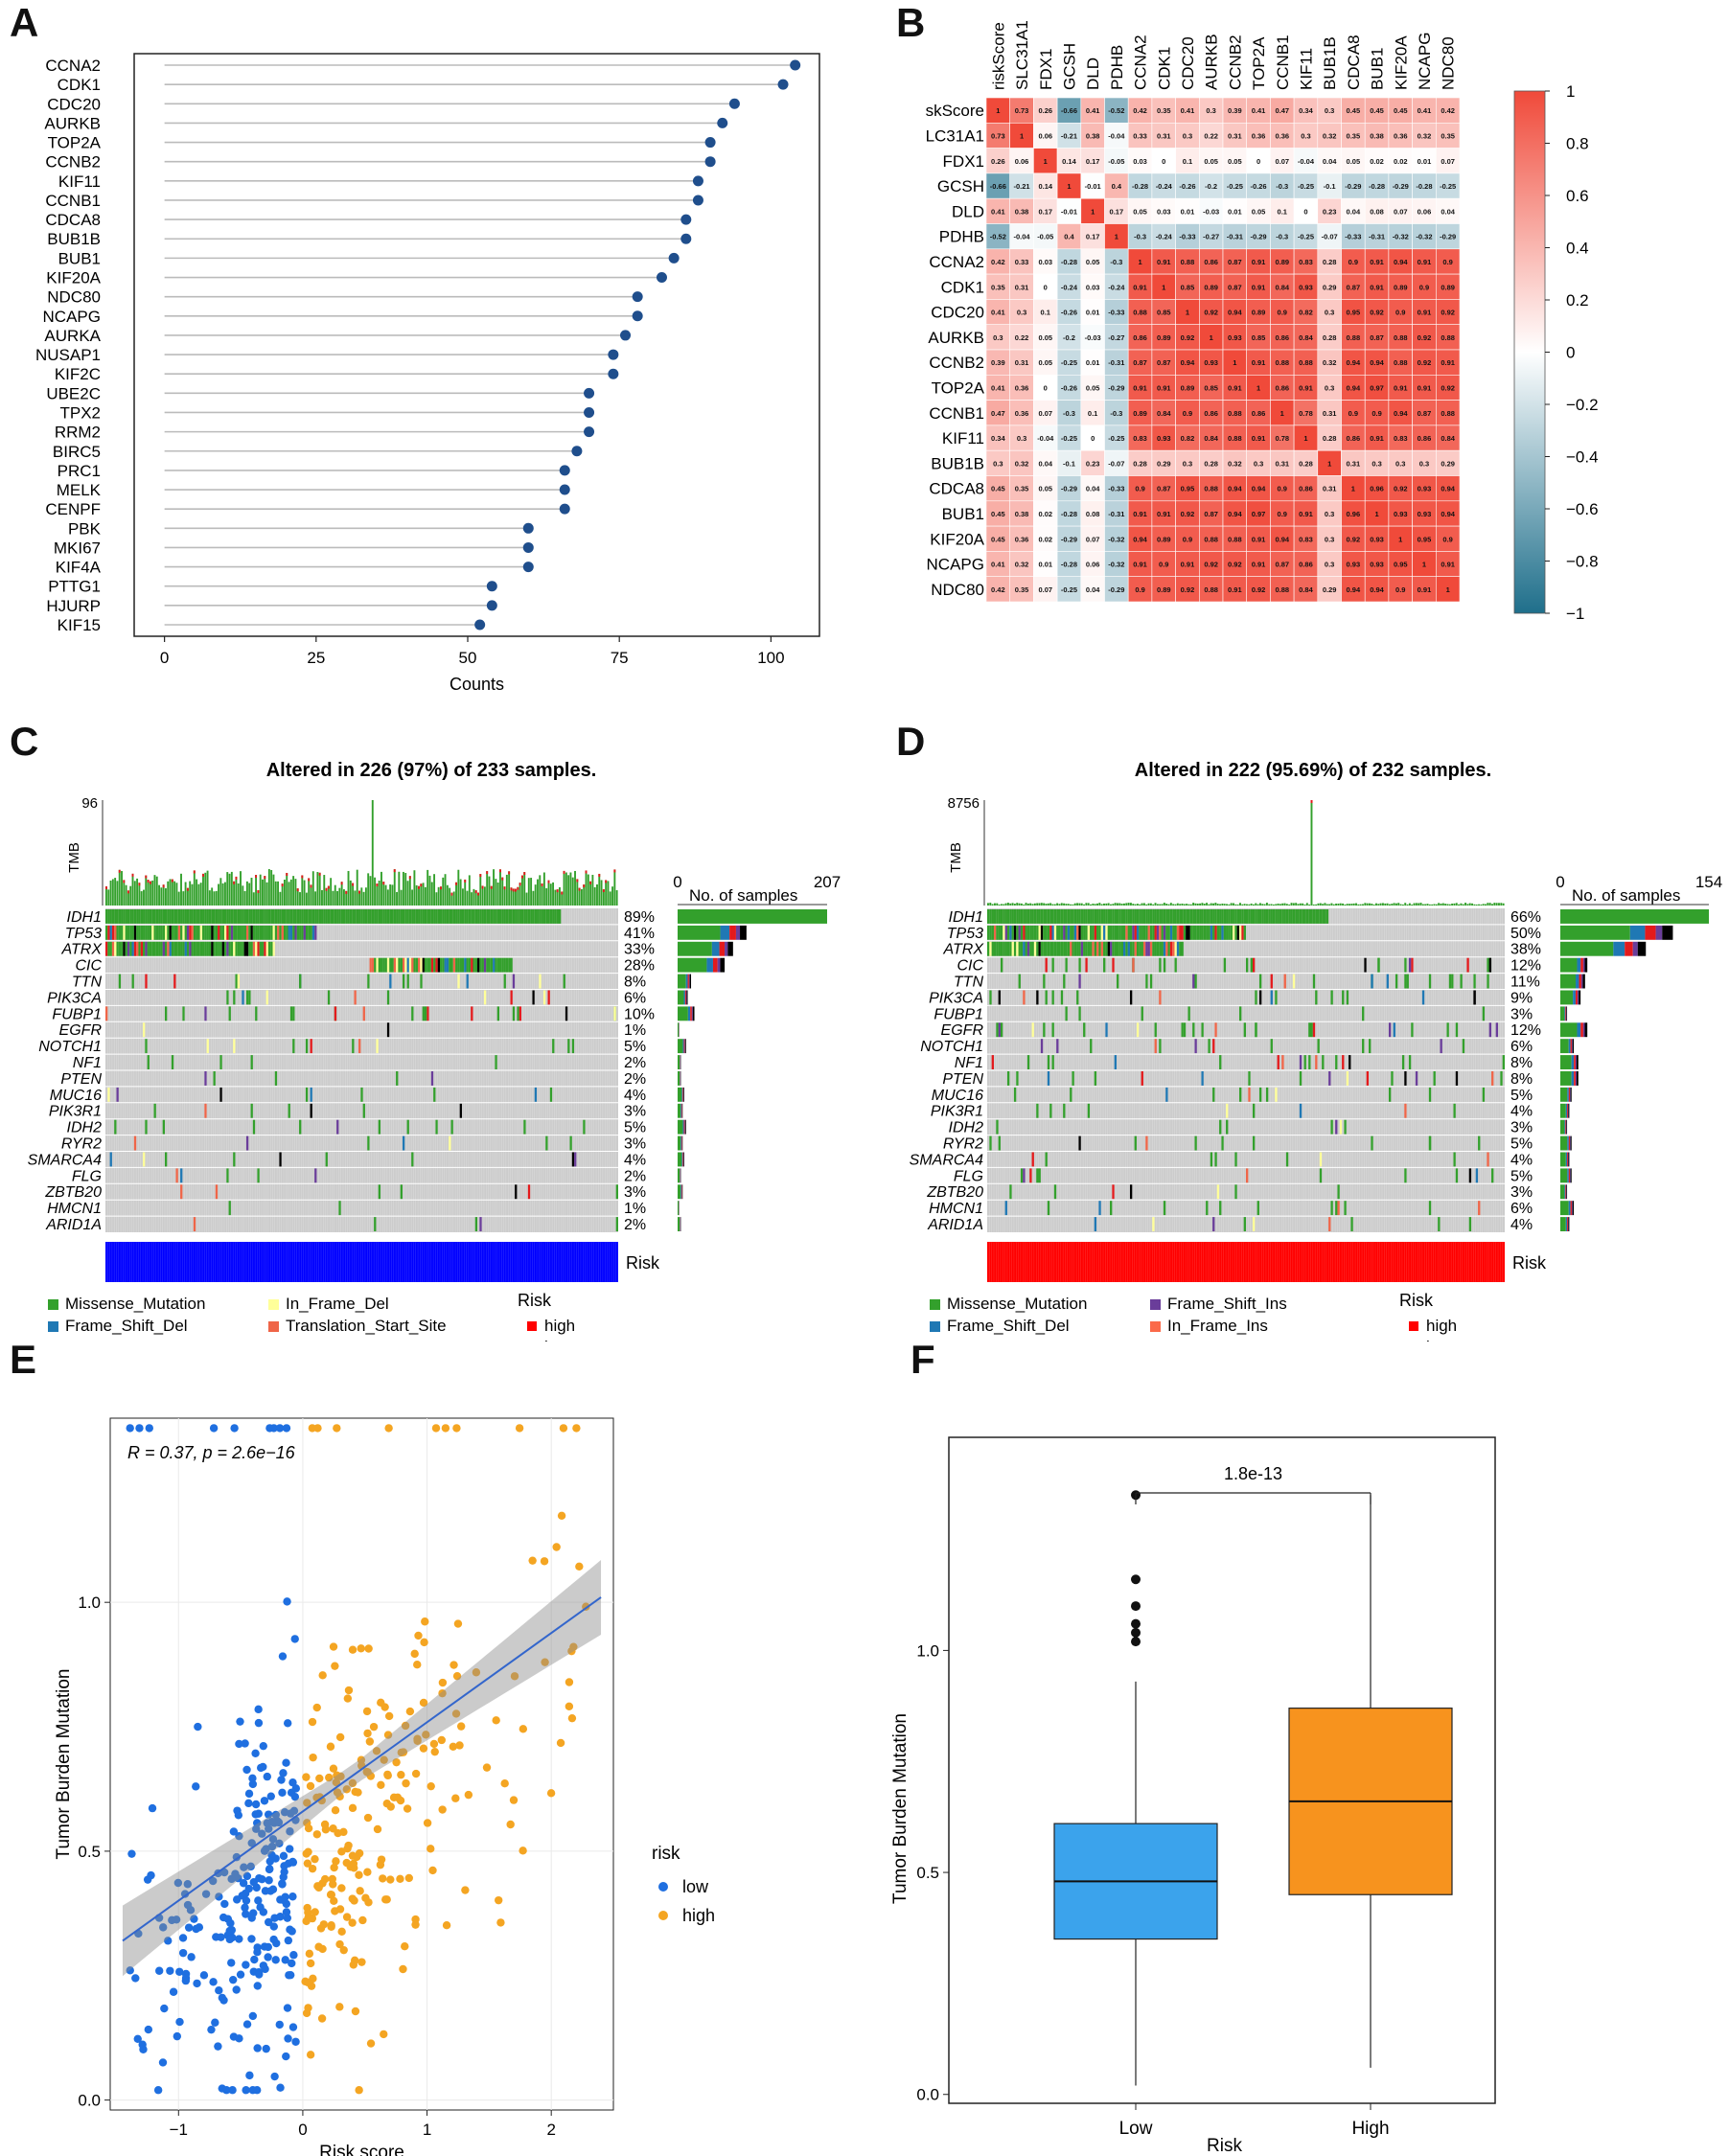 The image size is (1729, 2156). Describe the element at coordinates (1400, 589) in the screenshot. I see `heatmap-value: 0.9` at that location.